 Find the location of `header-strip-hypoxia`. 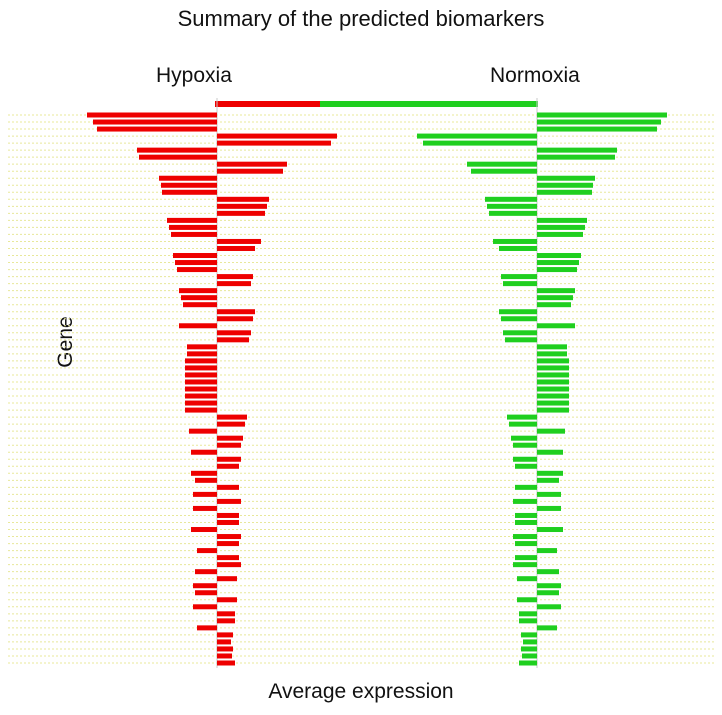

header-strip-hypoxia is located at coordinates (267, 104).